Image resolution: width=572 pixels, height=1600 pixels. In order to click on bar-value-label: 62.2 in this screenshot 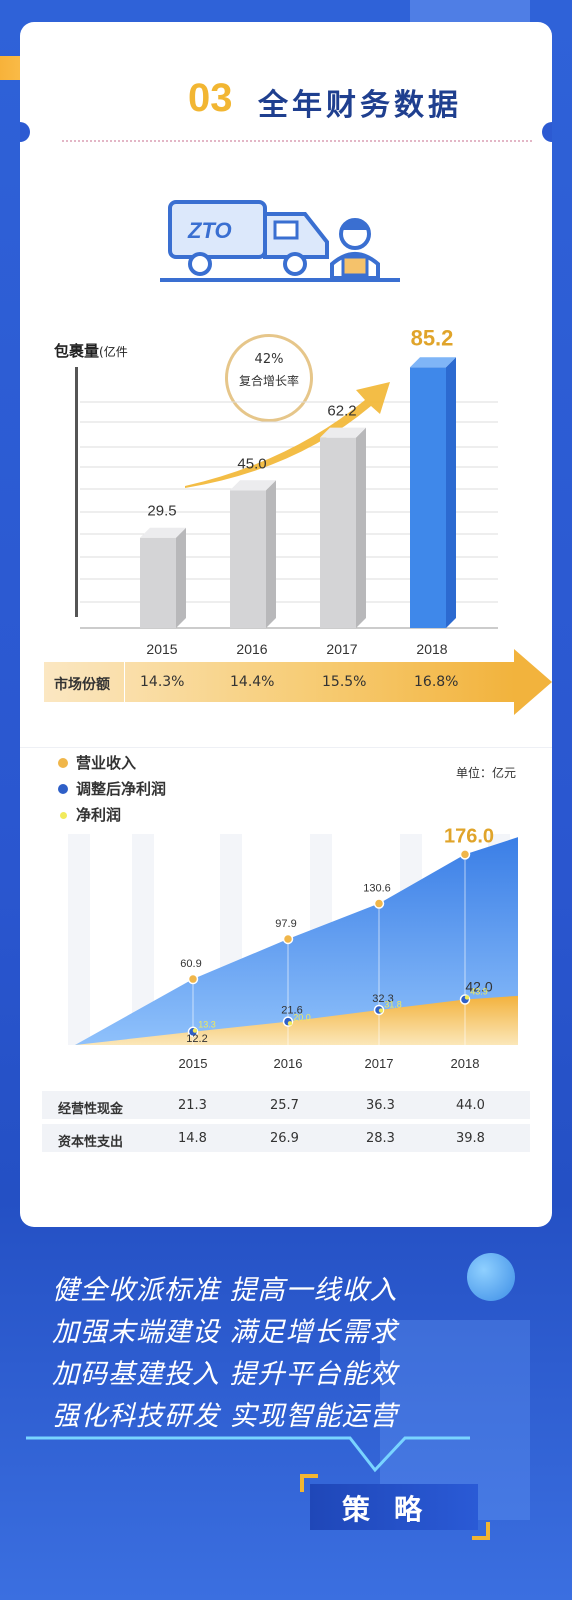, I will do `click(341, 411)`.